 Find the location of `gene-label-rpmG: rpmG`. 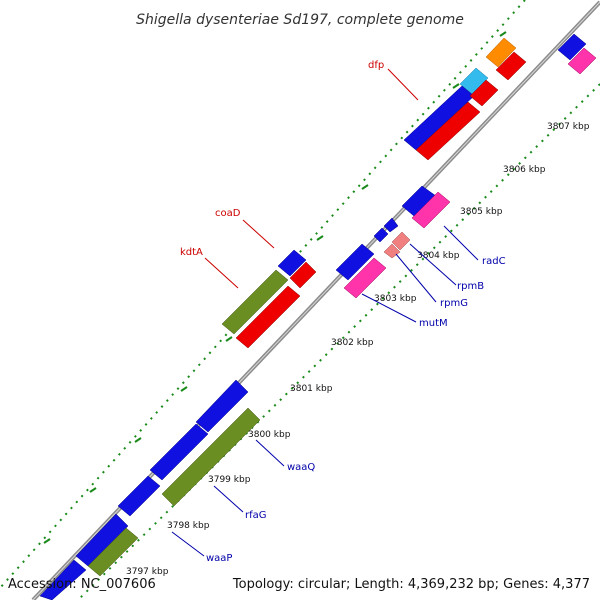

gene-label-rpmG: rpmG is located at coordinates (454, 303).